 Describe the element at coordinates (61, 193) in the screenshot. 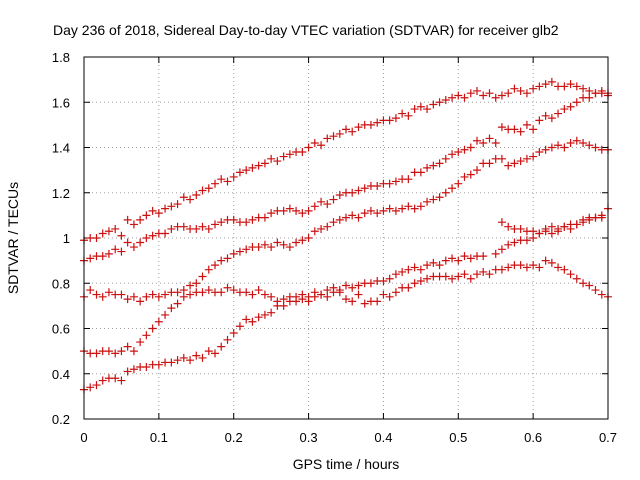

I see `y-tick-label: 1.2` at that location.